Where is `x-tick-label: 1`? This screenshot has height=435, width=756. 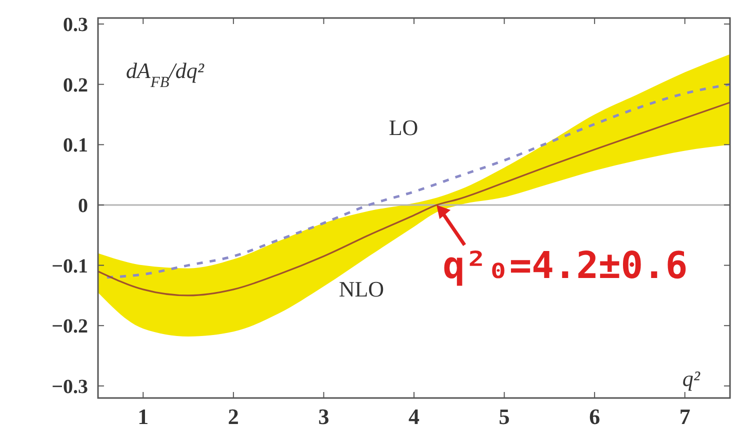 x-tick-label: 1 is located at coordinates (143, 416).